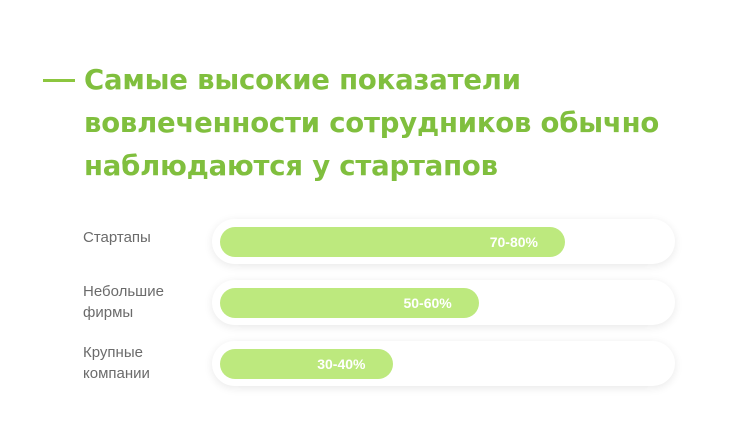  What do you see at coordinates (427, 302) in the screenshot?
I see `bar-value-label: 50-60%` at bounding box center [427, 302].